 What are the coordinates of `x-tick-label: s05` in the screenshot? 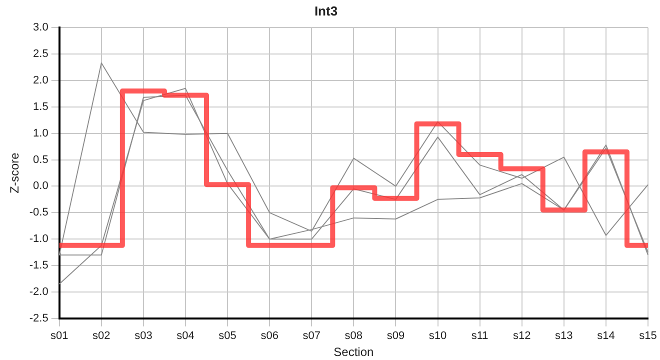 It's located at (227, 336).